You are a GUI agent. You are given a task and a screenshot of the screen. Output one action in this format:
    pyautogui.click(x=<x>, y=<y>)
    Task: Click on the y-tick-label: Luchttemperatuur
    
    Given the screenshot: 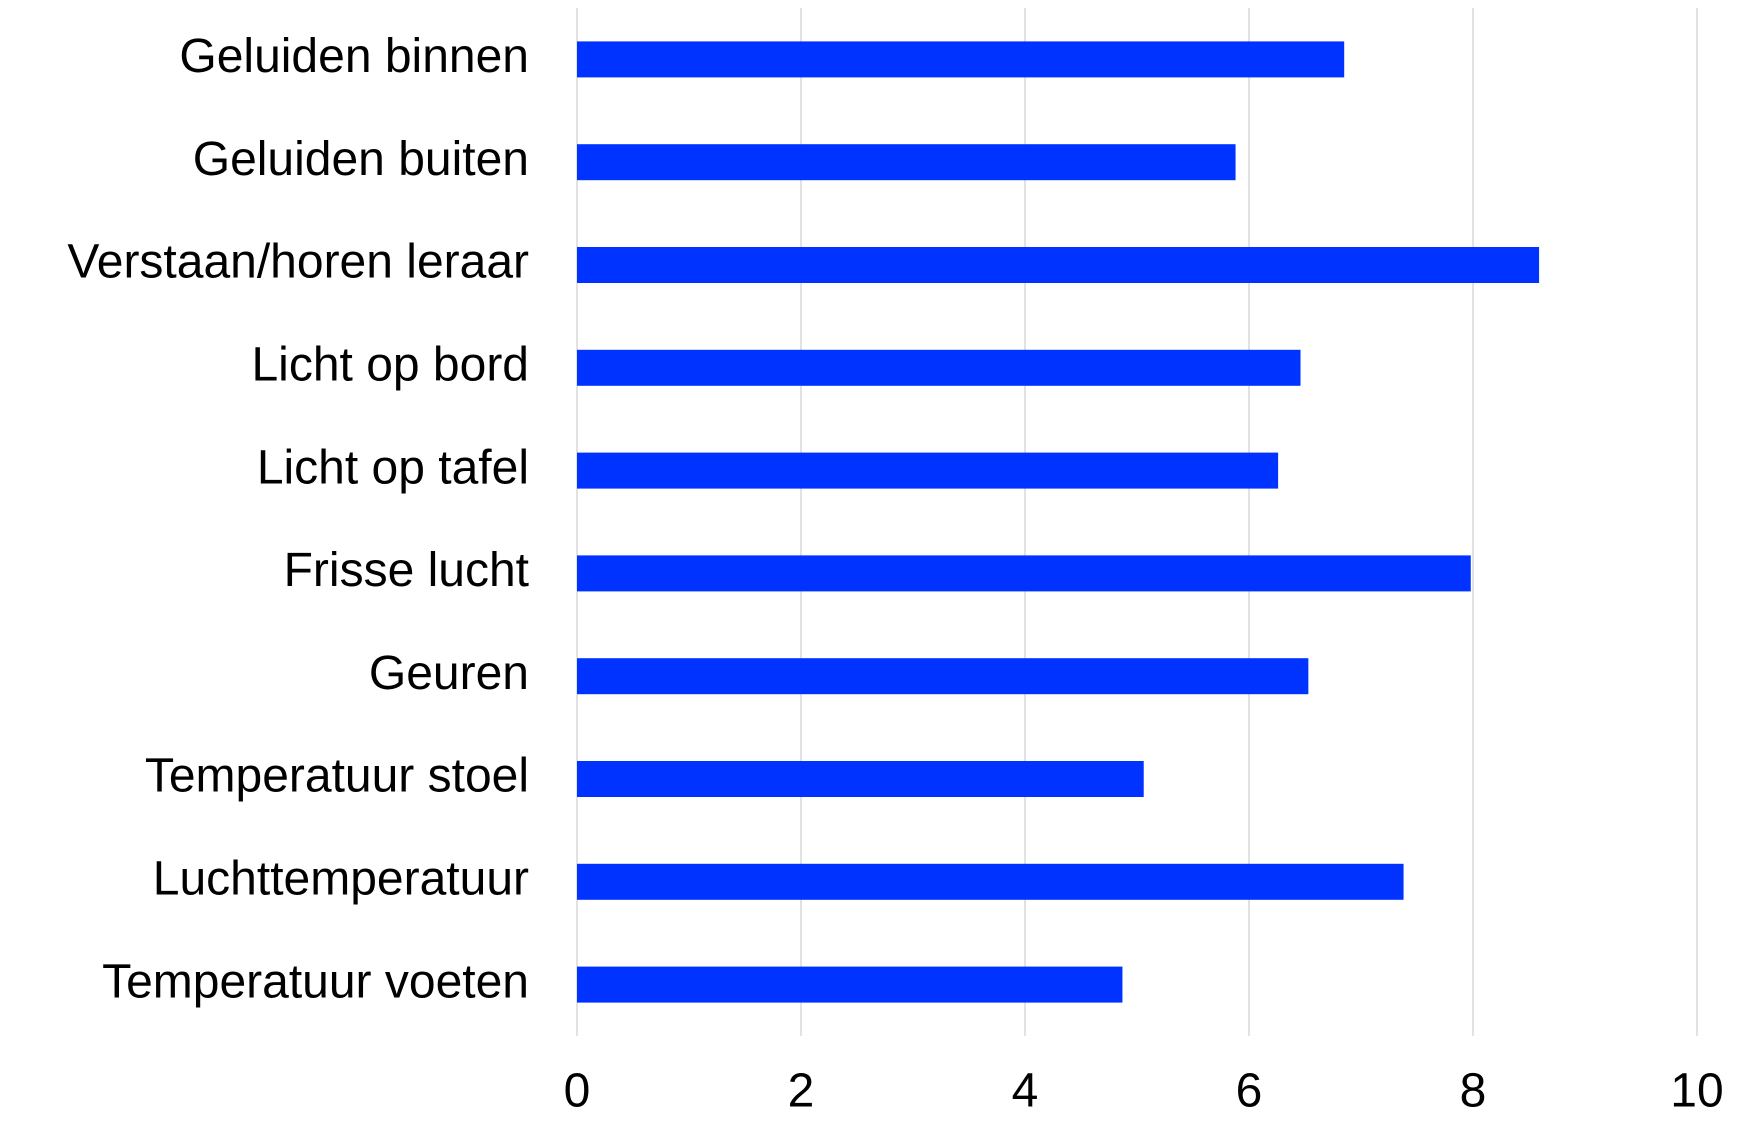 What is the action you would take?
    pyautogui.click(x=341, y=878)
    